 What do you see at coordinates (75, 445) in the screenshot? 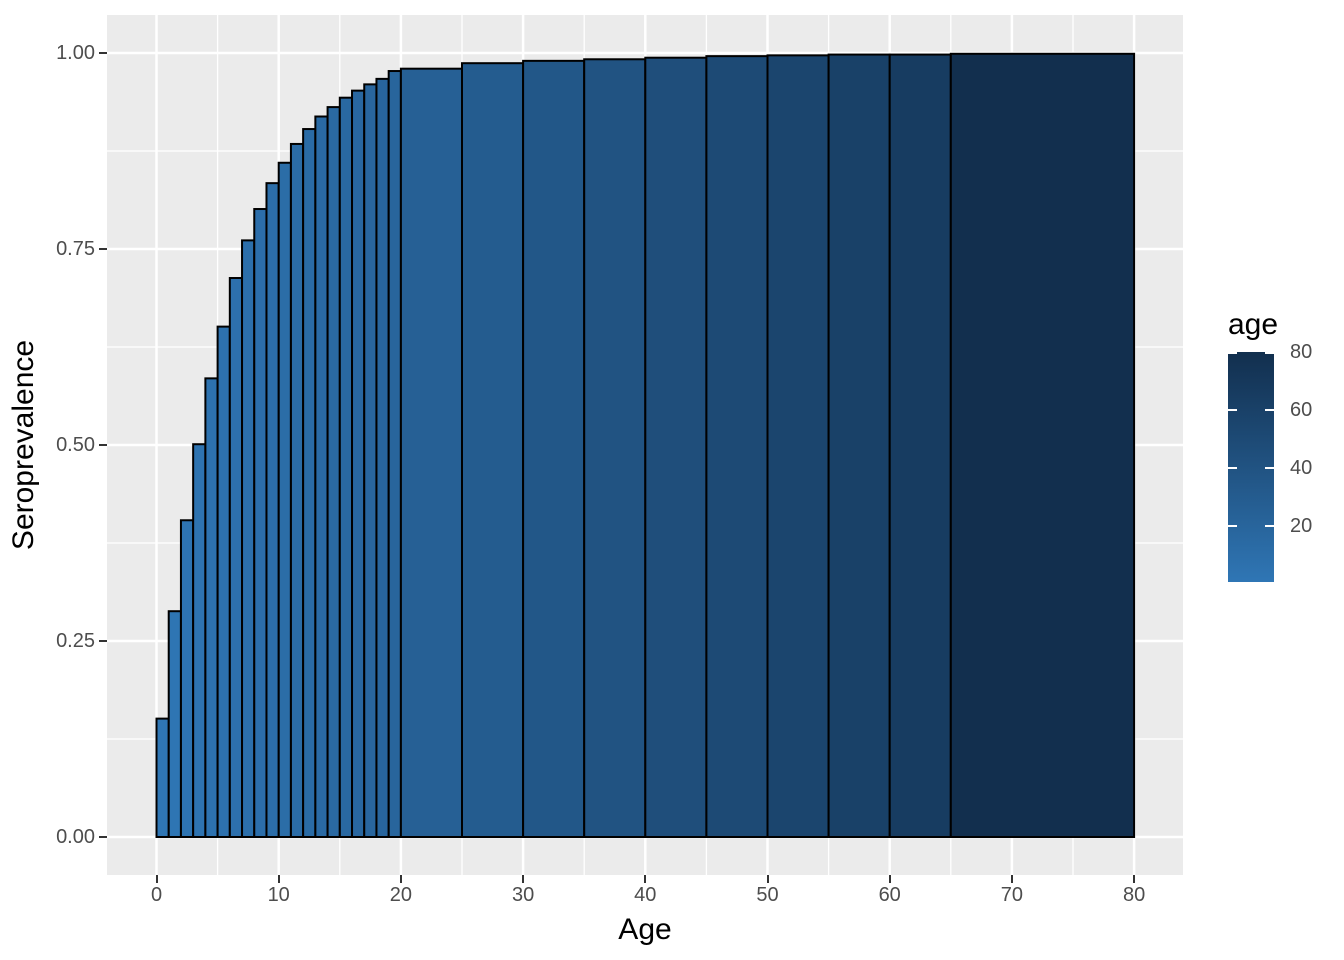
I see `y-tick-label: 0.50` at bounding box center [75, 445].